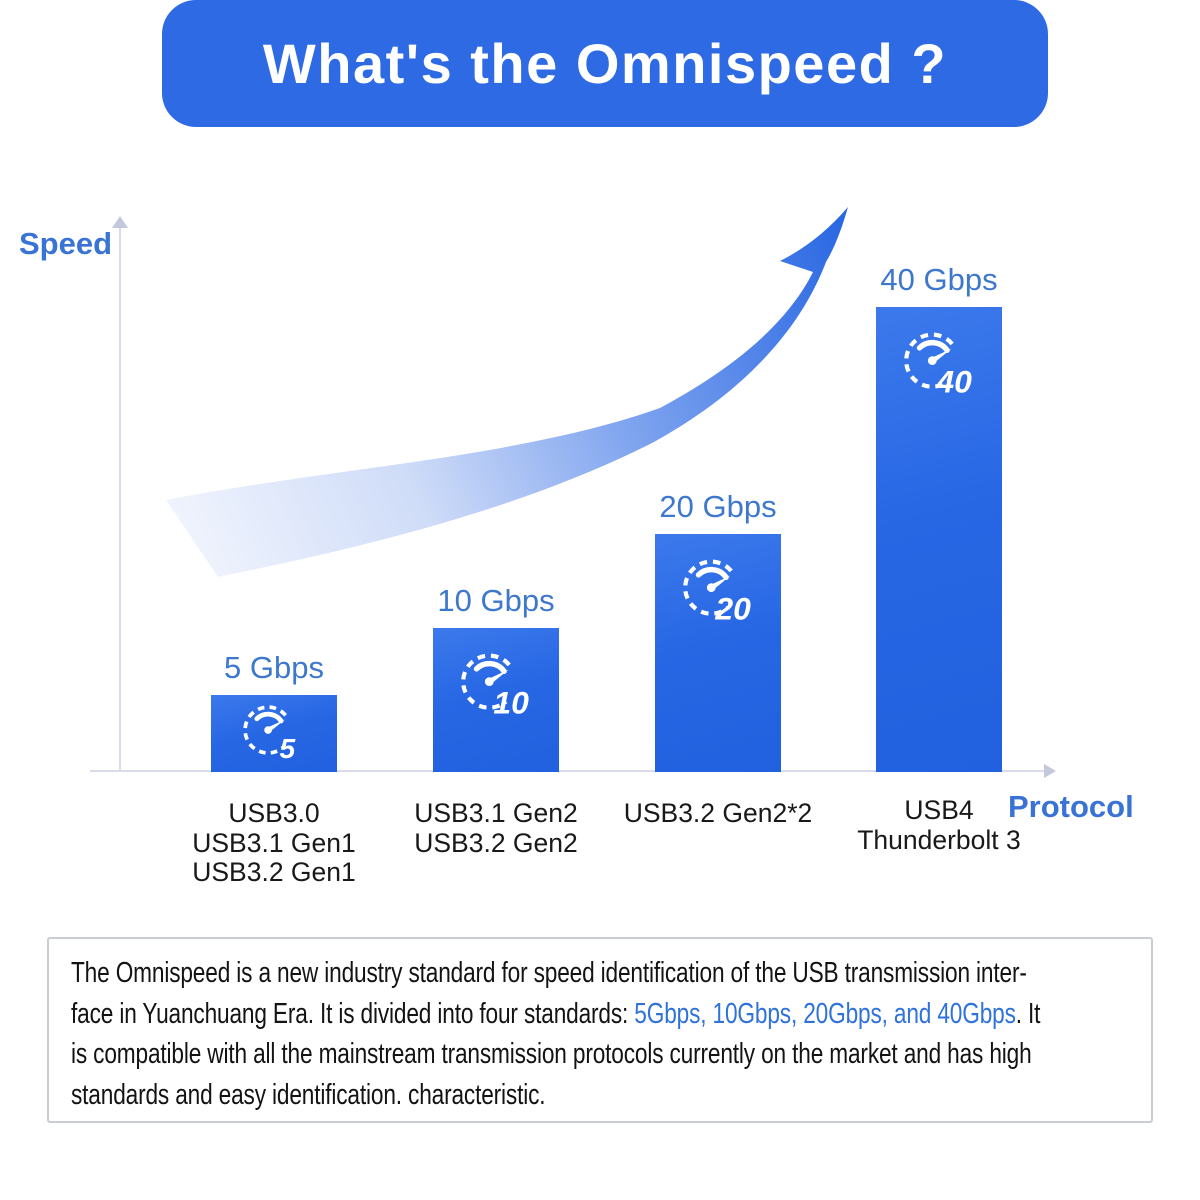 This screenshot has width=1200, height=1200. Describe the element at coordinates (120, 222) in the screenshot. I see `y-axis-arrow-icon` at that location.